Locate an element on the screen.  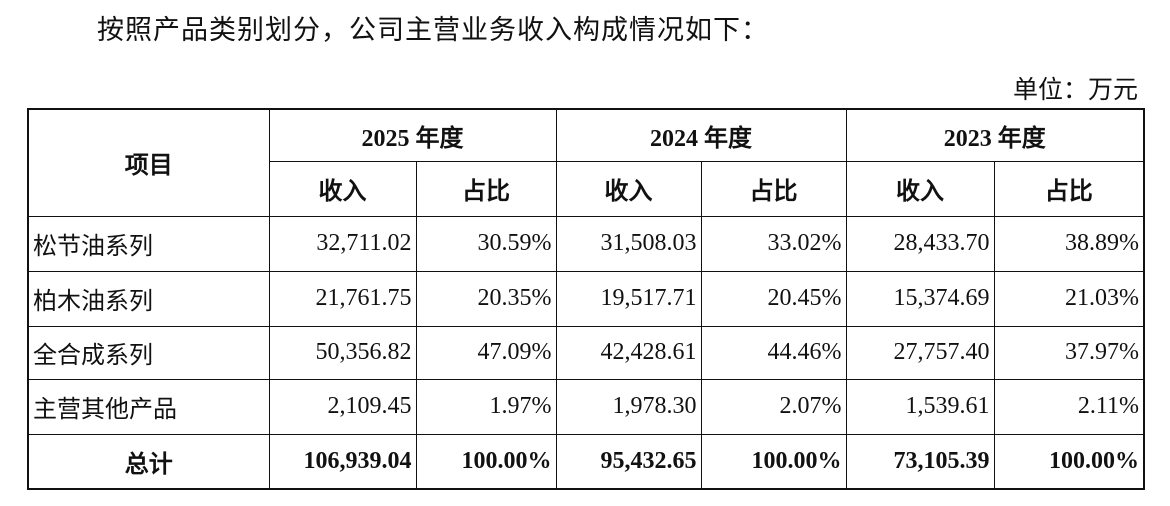
cell: 19,517.71 is located at coordinates (628, 298).